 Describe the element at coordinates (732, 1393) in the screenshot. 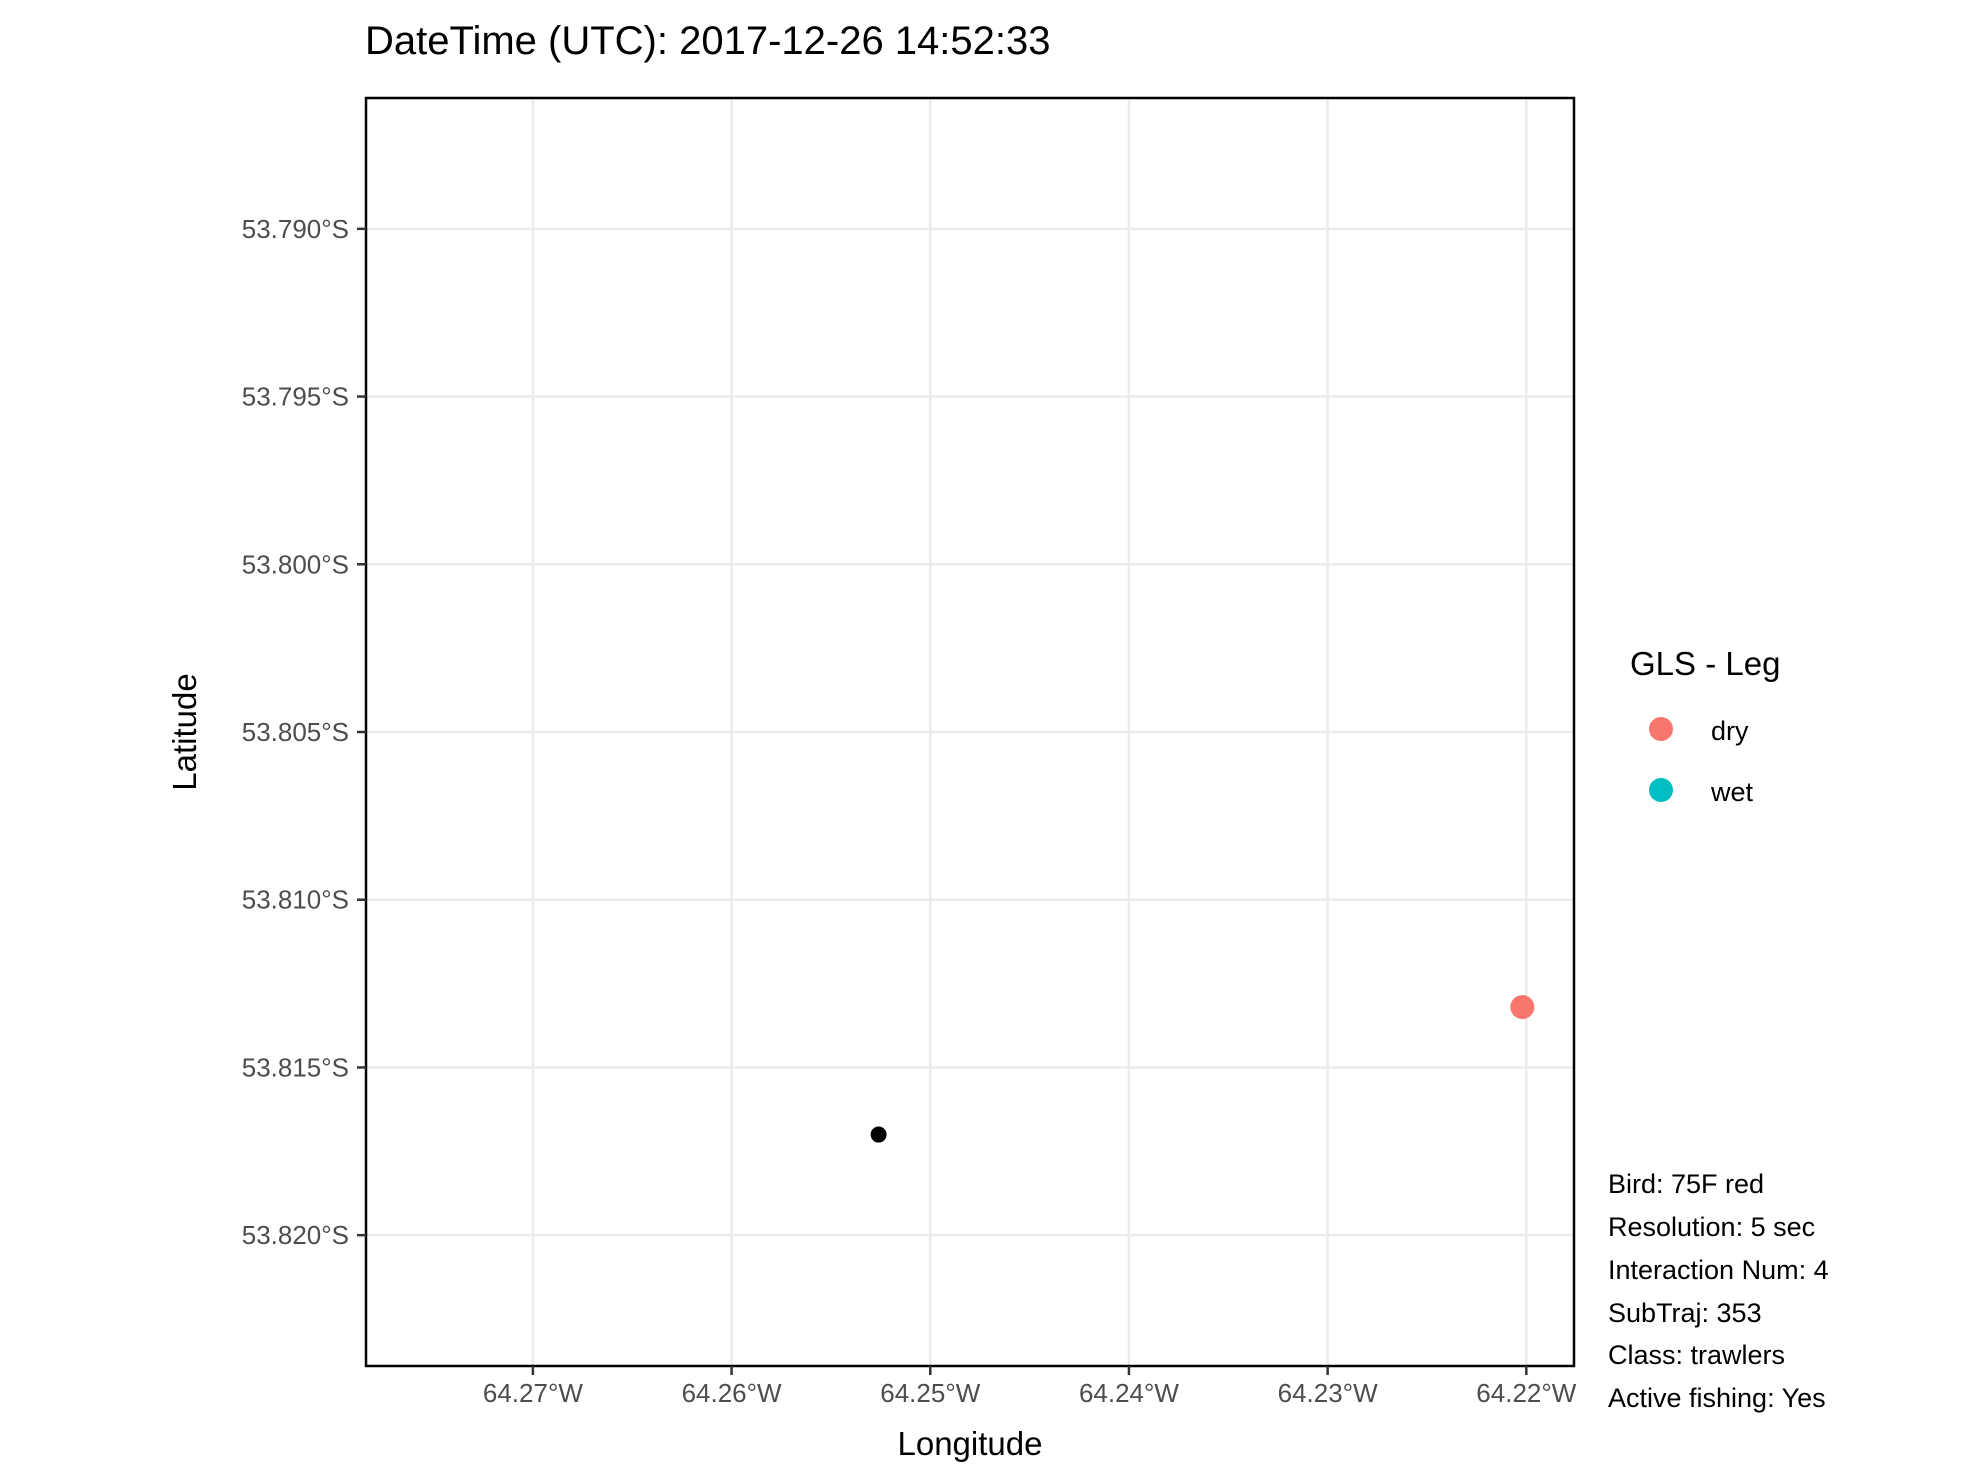

I see `x-tick-label: 64.26°W` at that location.